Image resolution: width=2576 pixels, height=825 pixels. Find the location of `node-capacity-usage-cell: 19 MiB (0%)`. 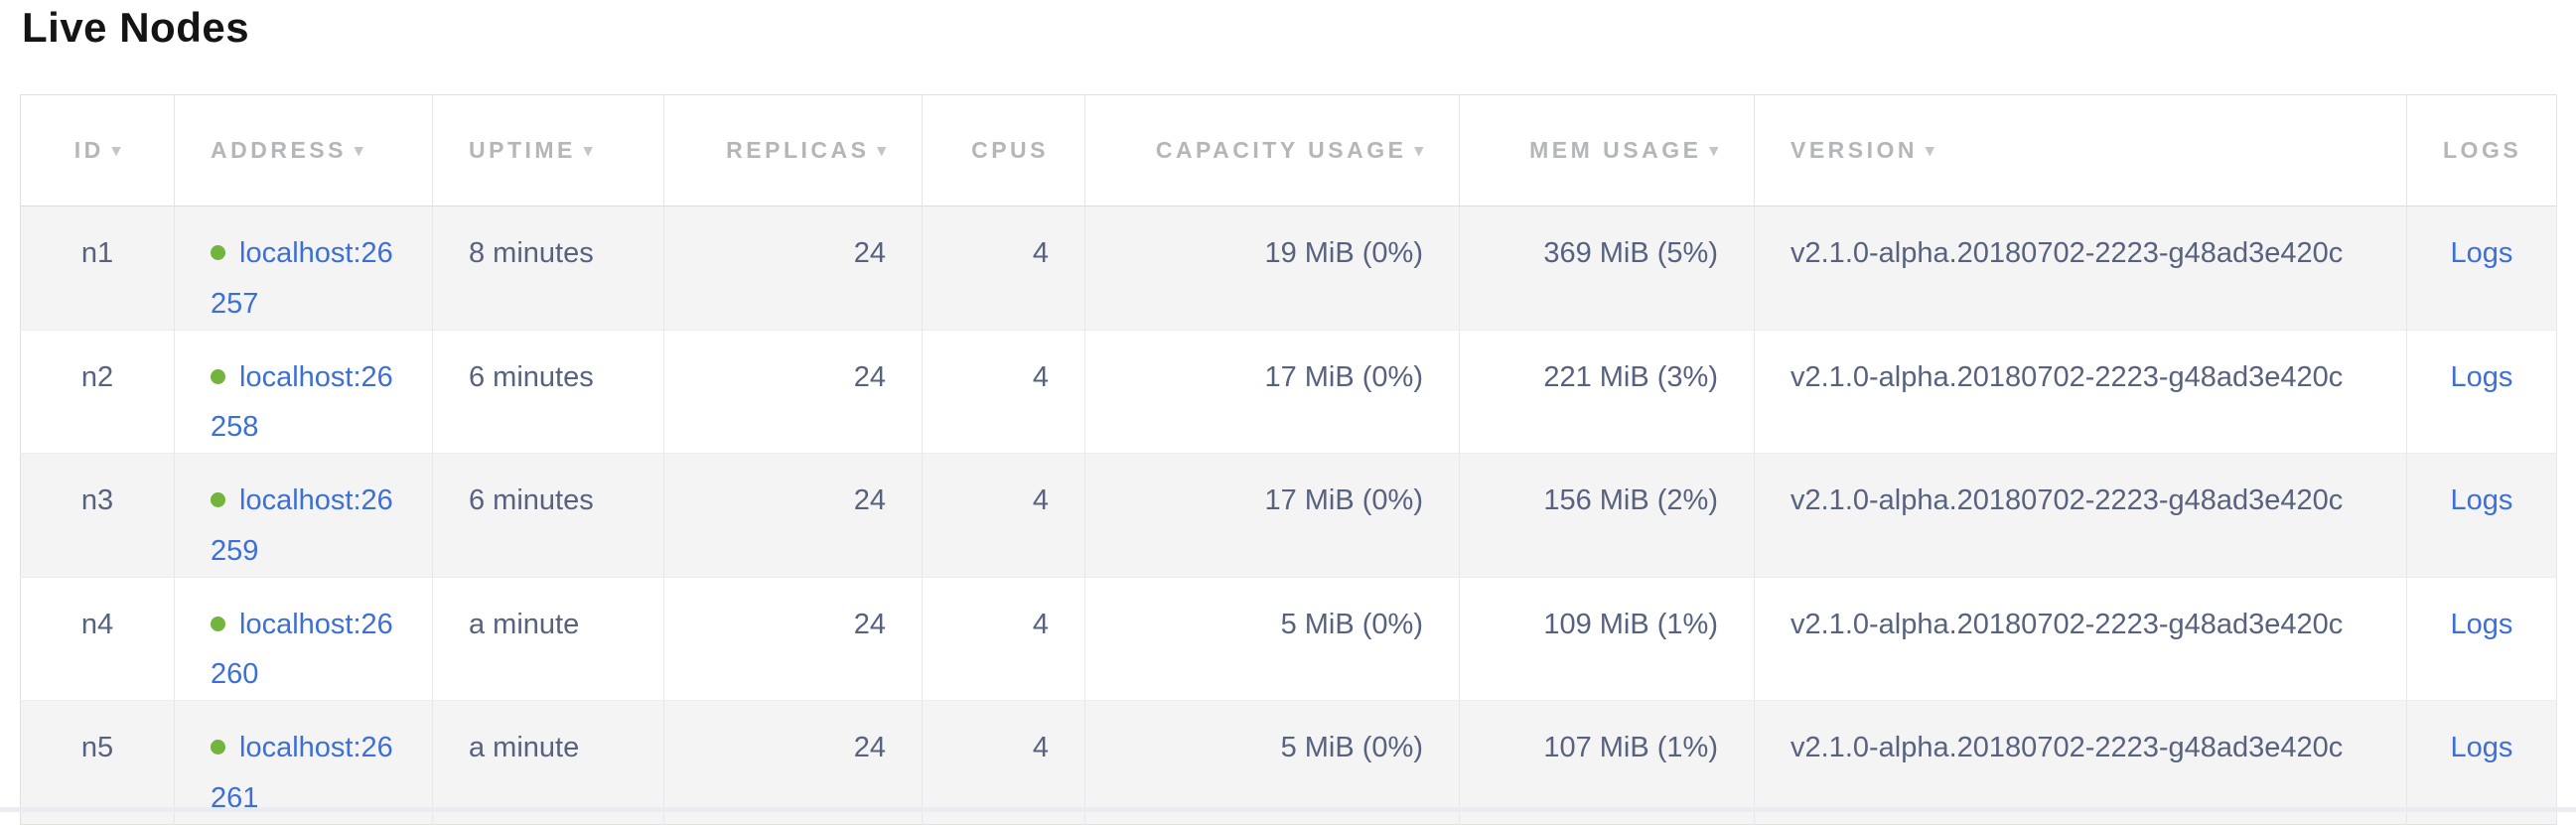

node-capacity-usage-cell: 19 MiB (0%) is located at coordinates (1272, 268).